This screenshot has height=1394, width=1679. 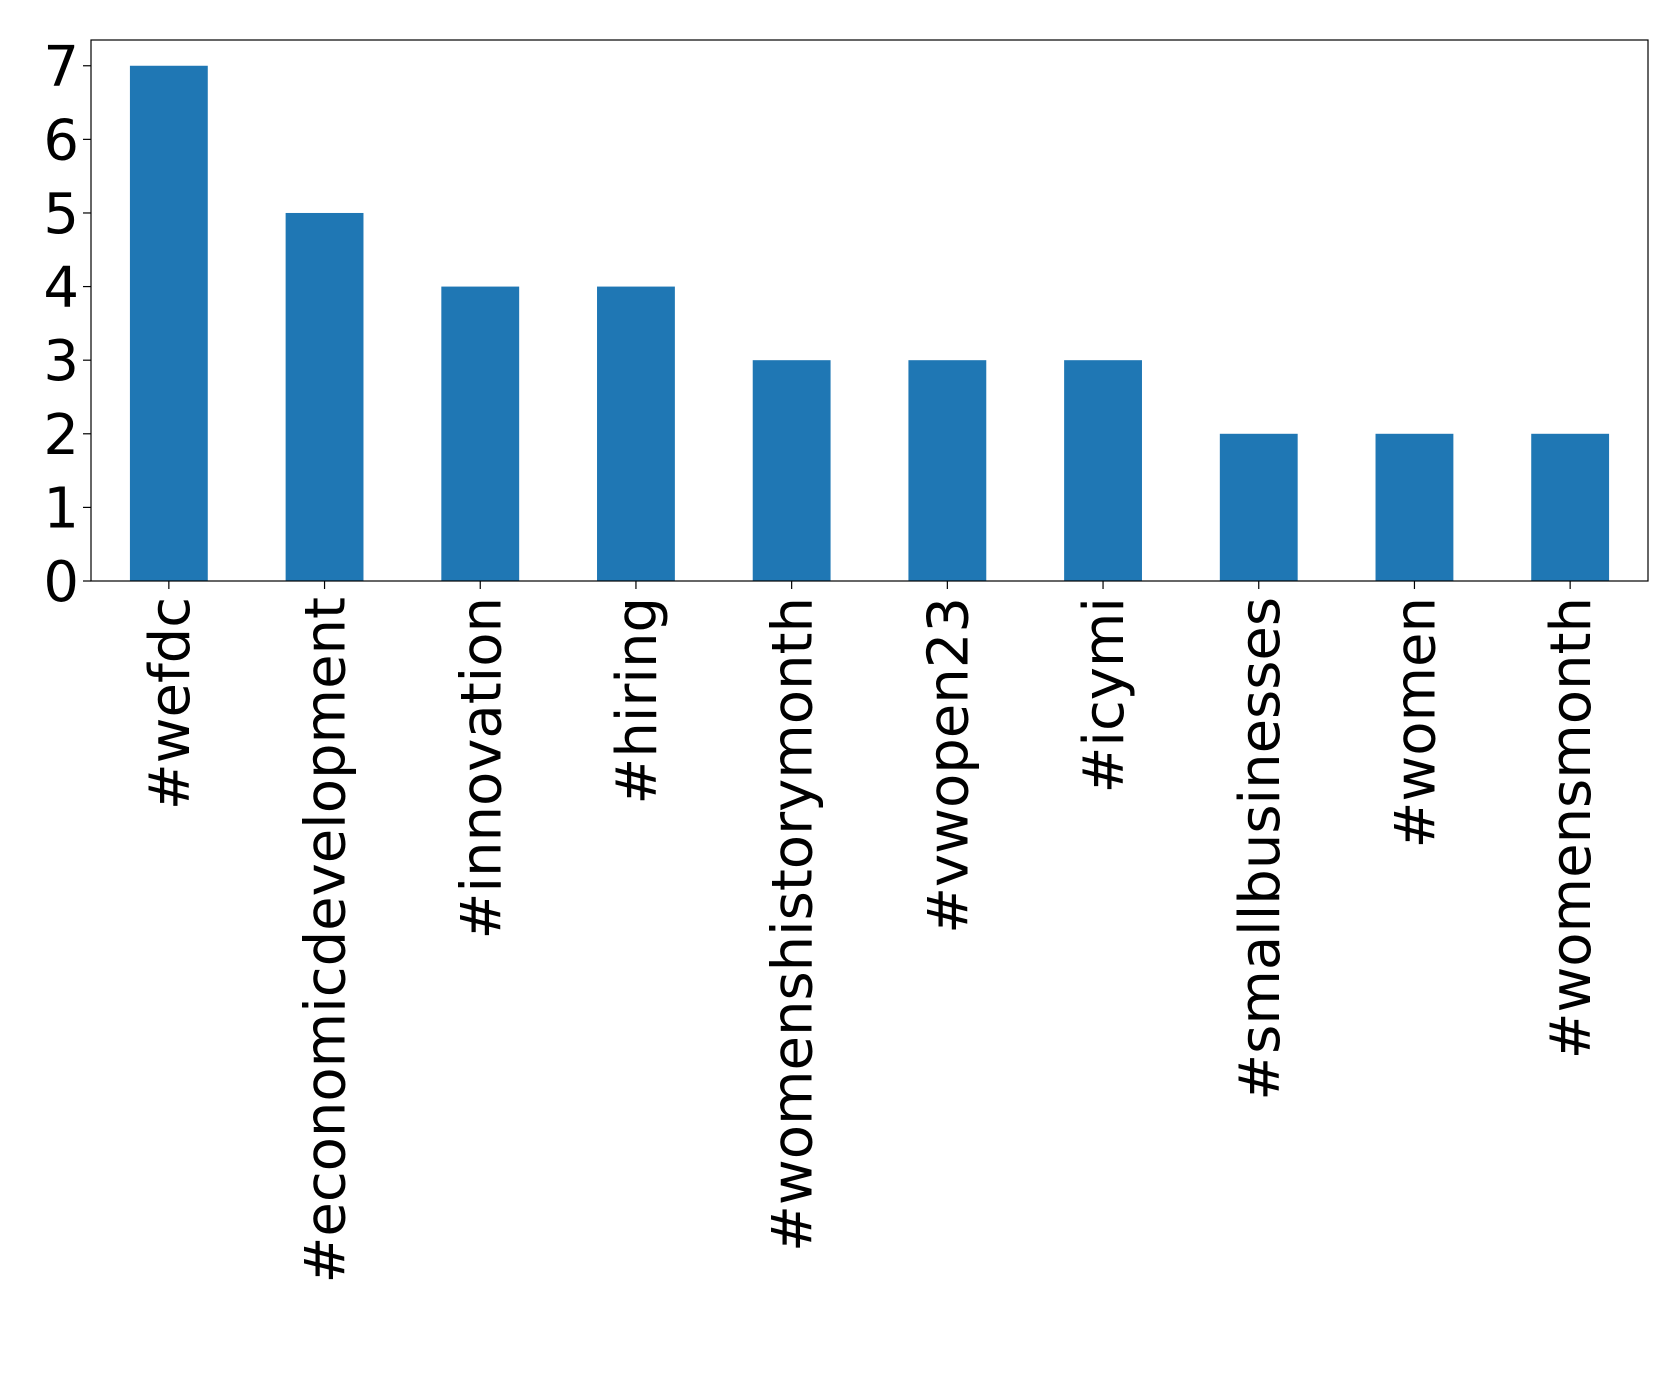 What do you see at coordinates (61, 582) in the screenshot?
I see `y-tick-label: 0` at bounding box center [61, 582].